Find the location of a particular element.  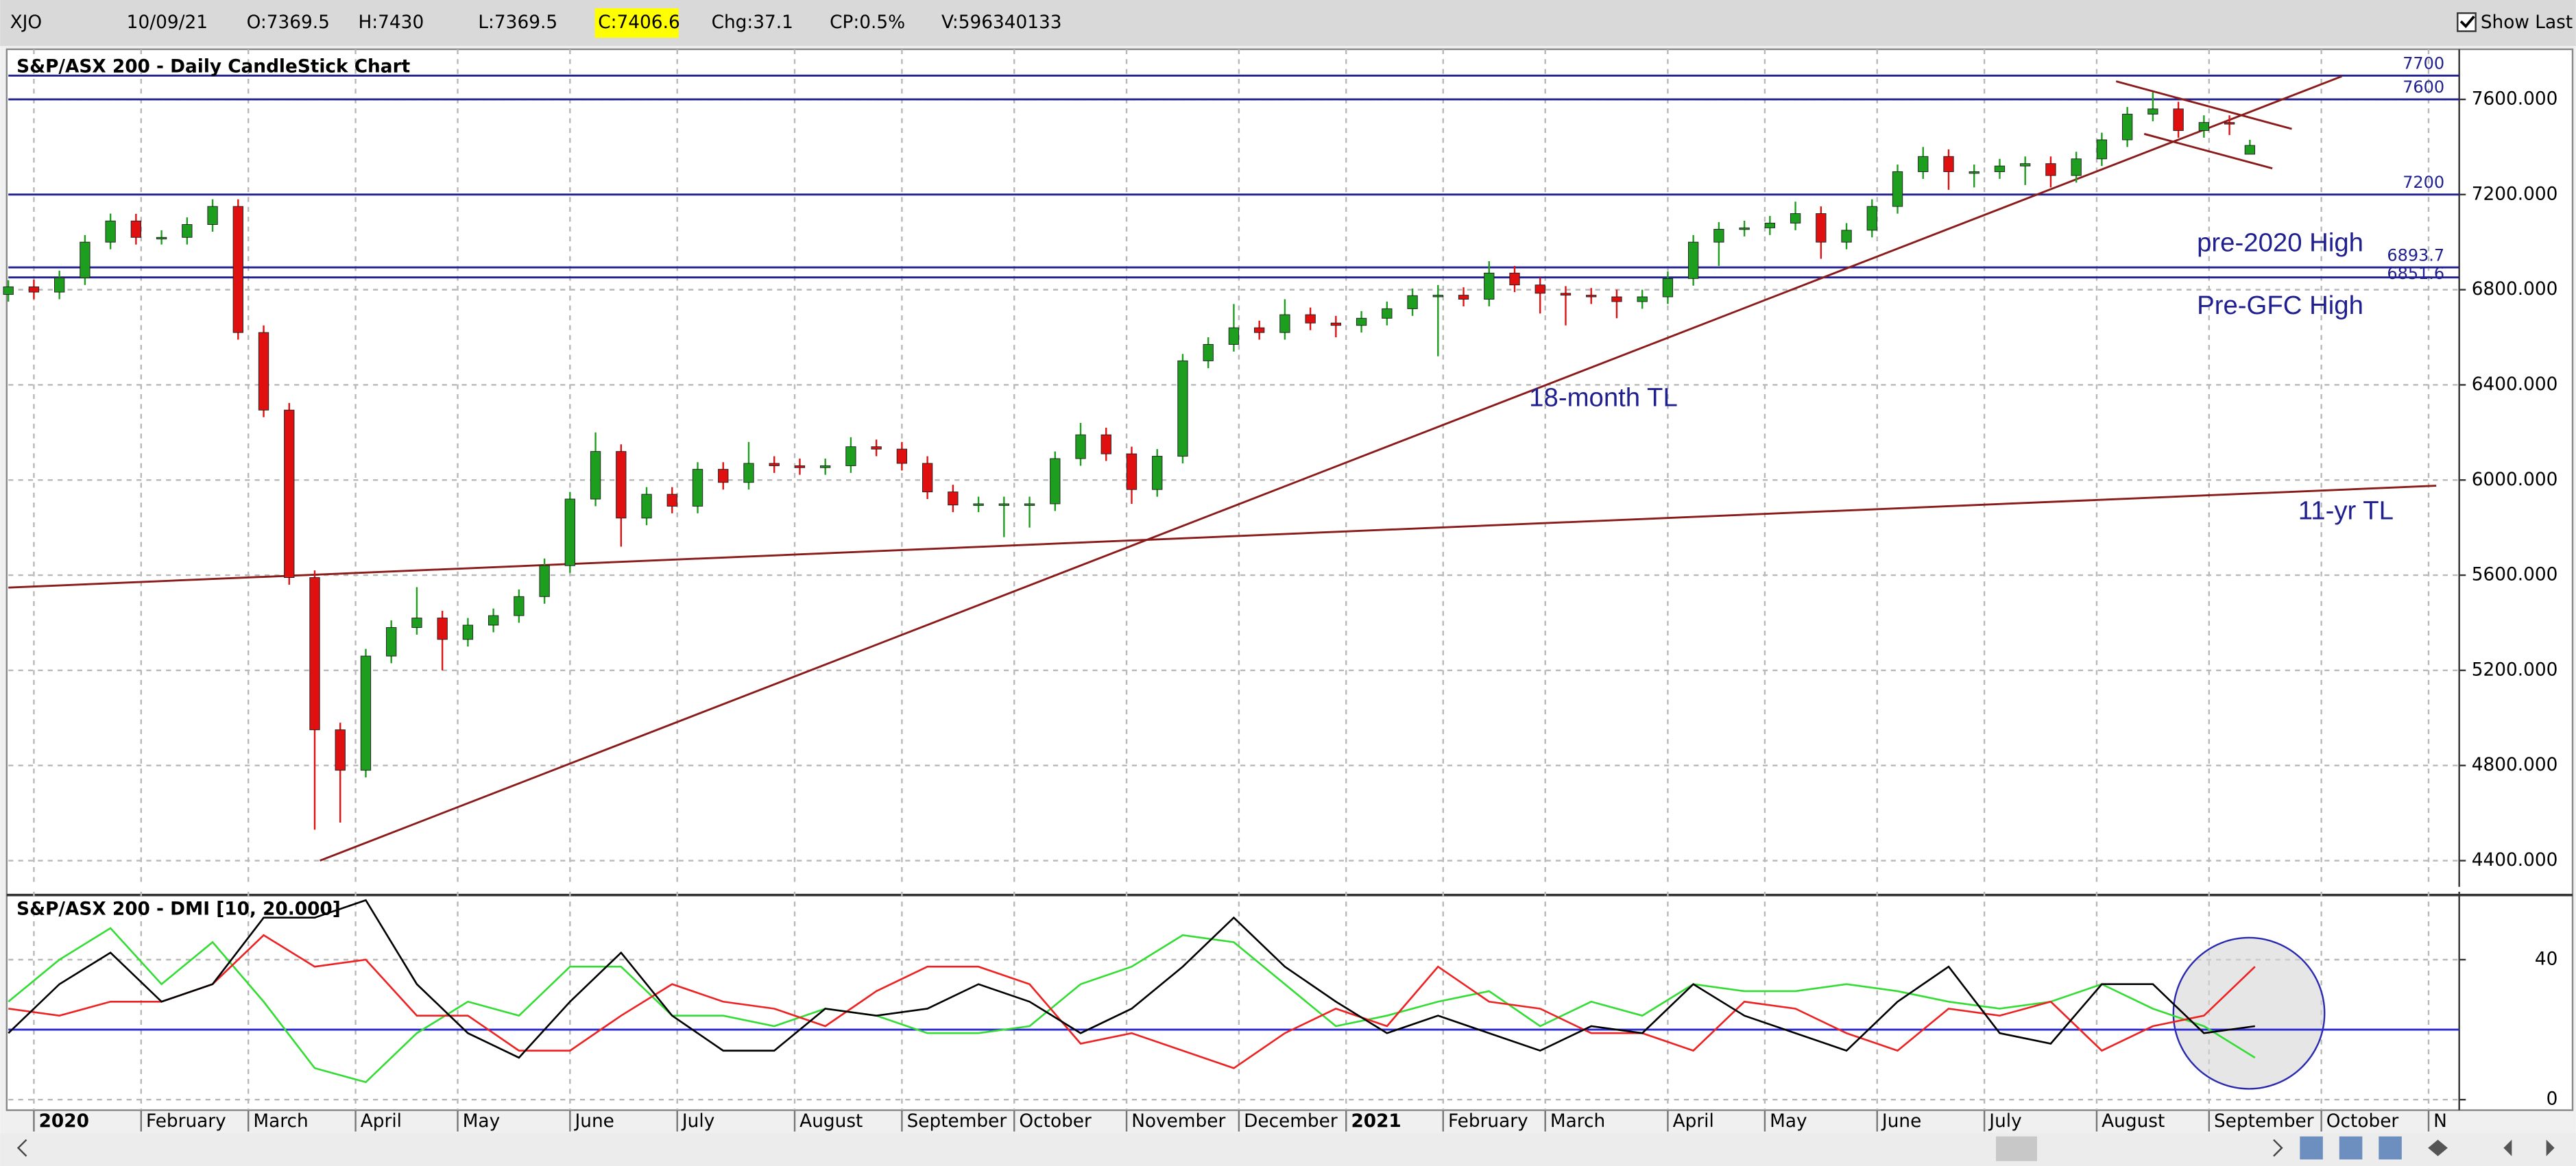

x-tick-label: June is located at coordinates (1901, 1121).